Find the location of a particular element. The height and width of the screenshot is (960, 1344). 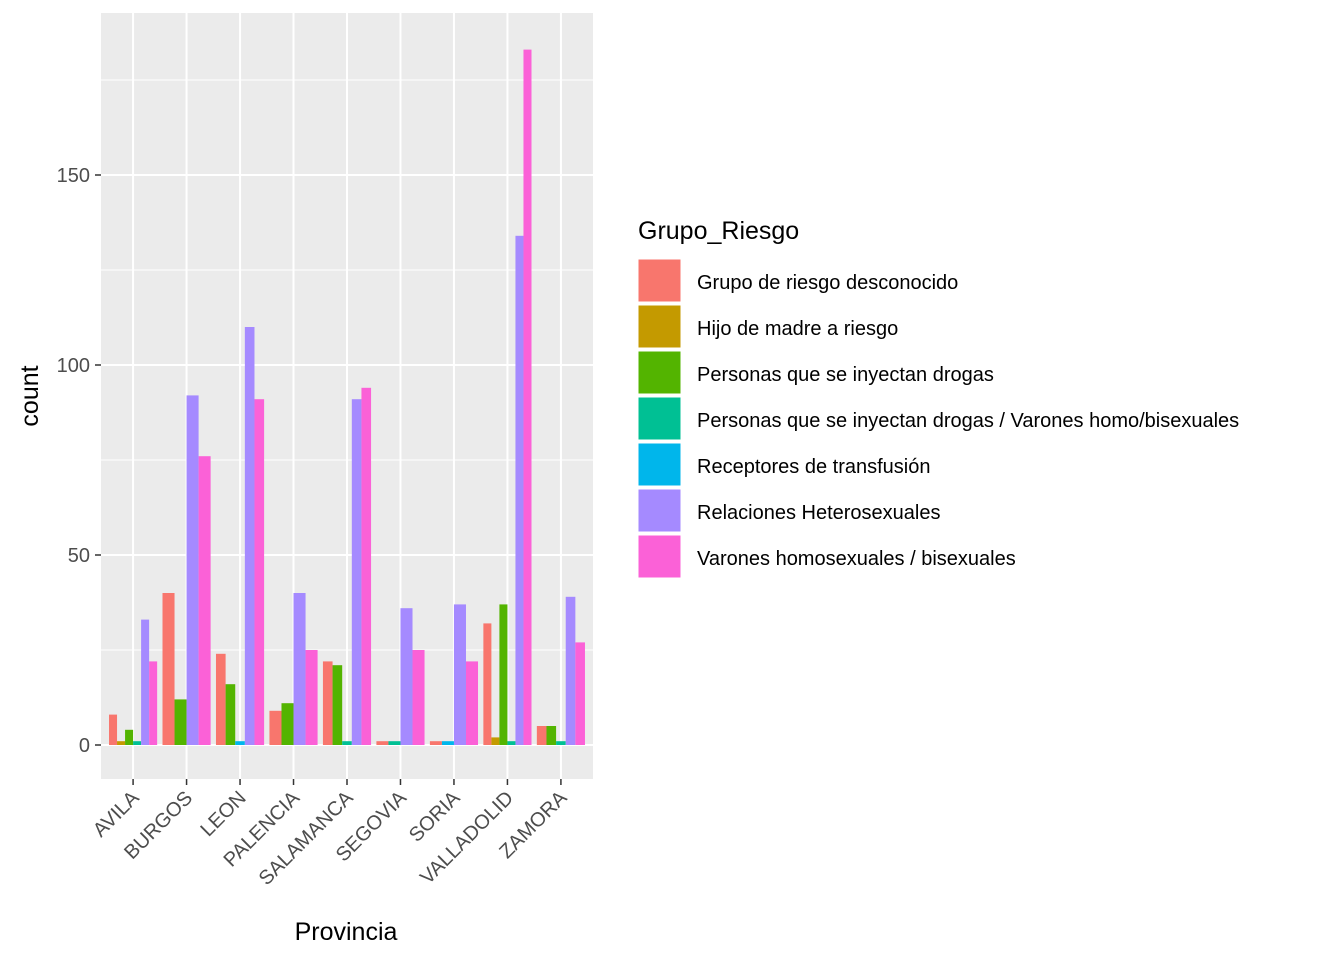

legend-label-1: Grupo de riesgo desconocido is located at coordinates (827, 283).